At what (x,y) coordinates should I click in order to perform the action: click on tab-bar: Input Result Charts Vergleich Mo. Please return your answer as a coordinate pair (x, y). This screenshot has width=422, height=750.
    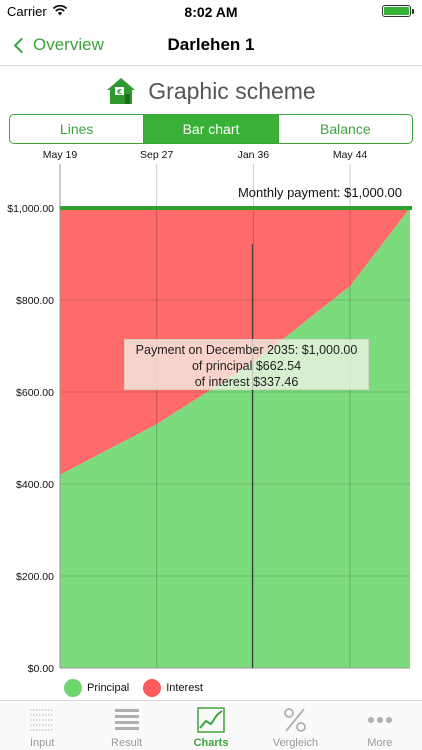
    Looking at the image, I should click on (211, 725).